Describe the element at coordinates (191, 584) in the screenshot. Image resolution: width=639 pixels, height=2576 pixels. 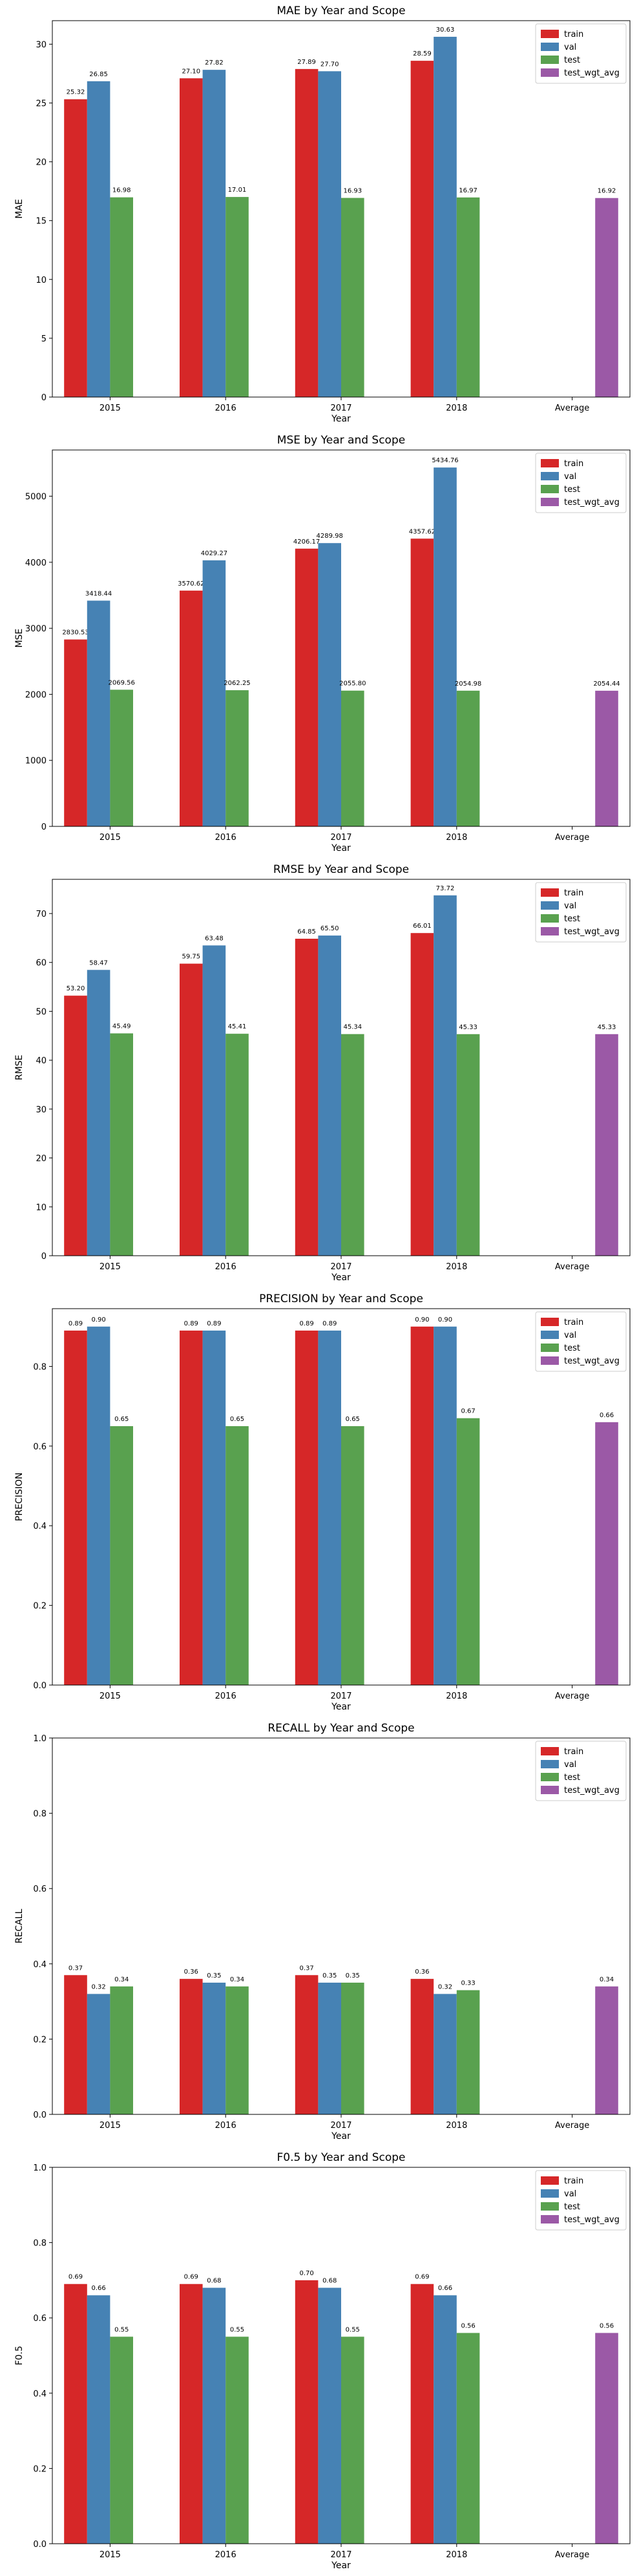
I see `data-label: 3570.62` at that location.